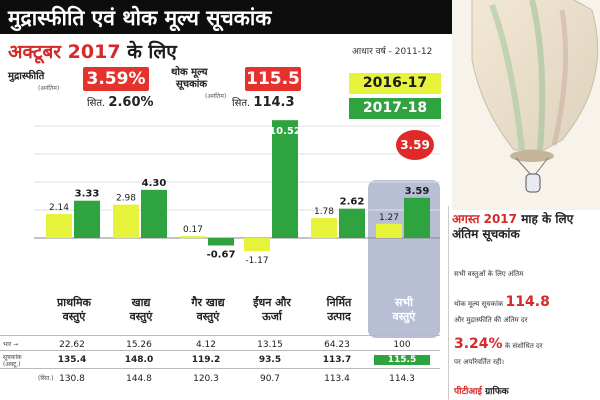 The image size is (600, 400). I want to click on data-label-2016-17-0: 2.14, so click(59, 208).